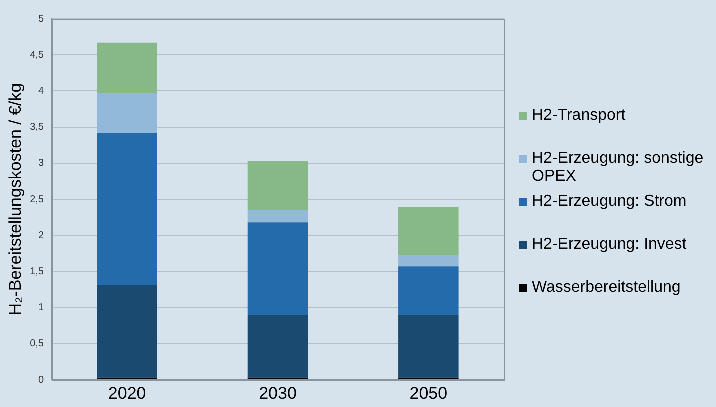 The height and width of the screenshot is (407, 716). Describe the element at coordinates (37, 55) in the screenshot. I see `y-tick-label: 4,5` at that location.